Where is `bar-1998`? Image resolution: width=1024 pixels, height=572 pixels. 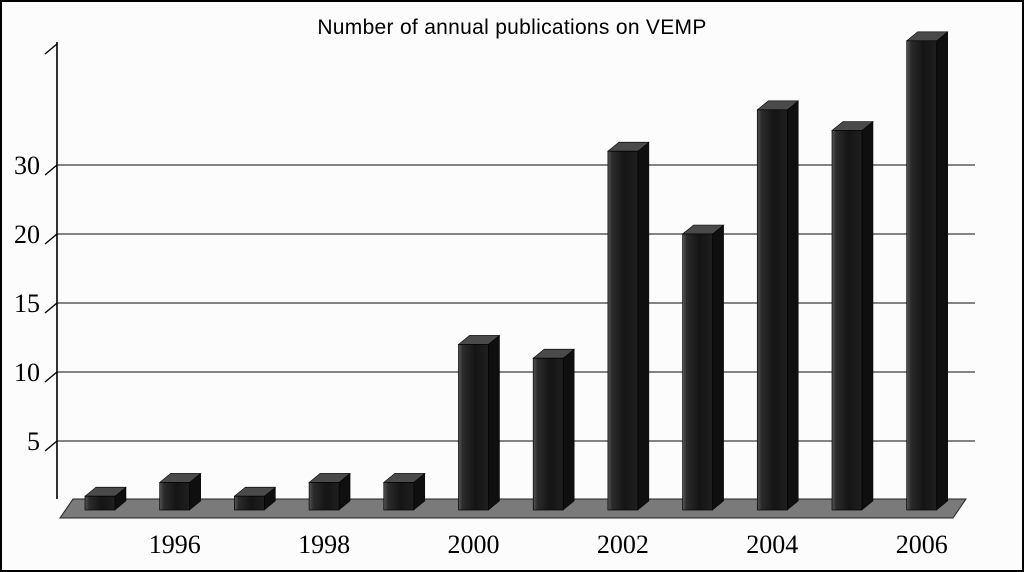 bar-1998 is located at coordinates (329, 491).